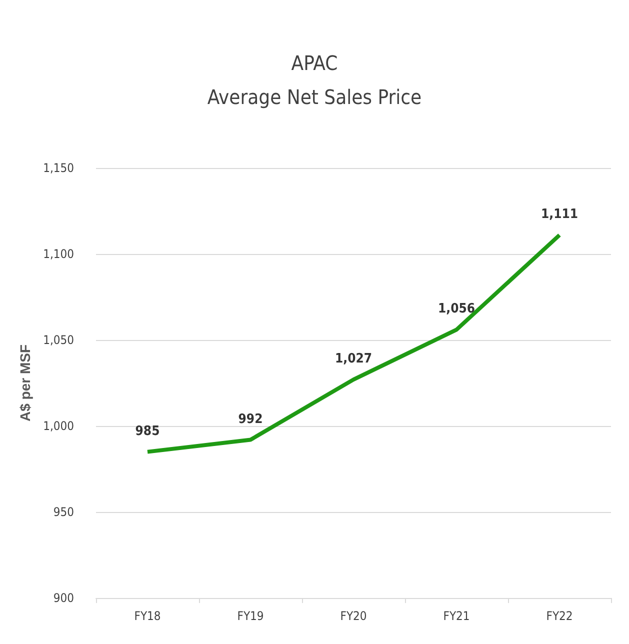 The image size is (629, 644). I want to click on y-tick-label: 1,000, so click(58, 426).